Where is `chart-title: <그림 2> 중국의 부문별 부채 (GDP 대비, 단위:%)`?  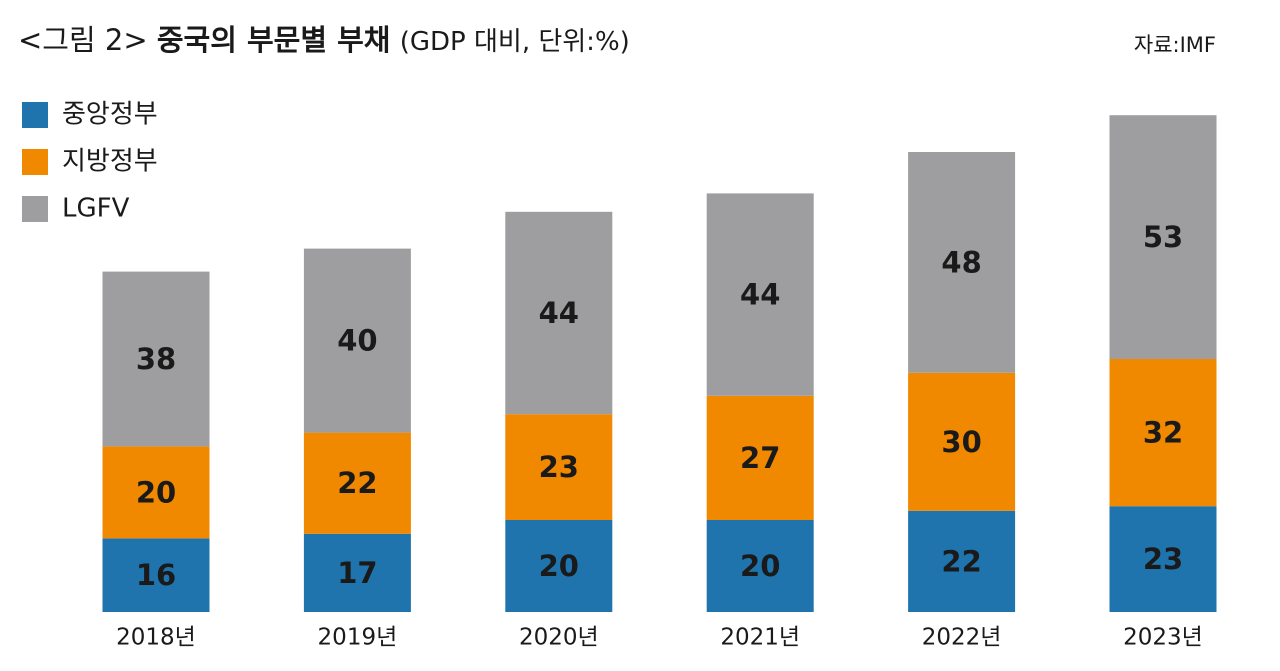 chart-title: <그림 2> 중국의 부문별 부채 (GDP 대비, 단위:%) is located at coordinates (324, 40).